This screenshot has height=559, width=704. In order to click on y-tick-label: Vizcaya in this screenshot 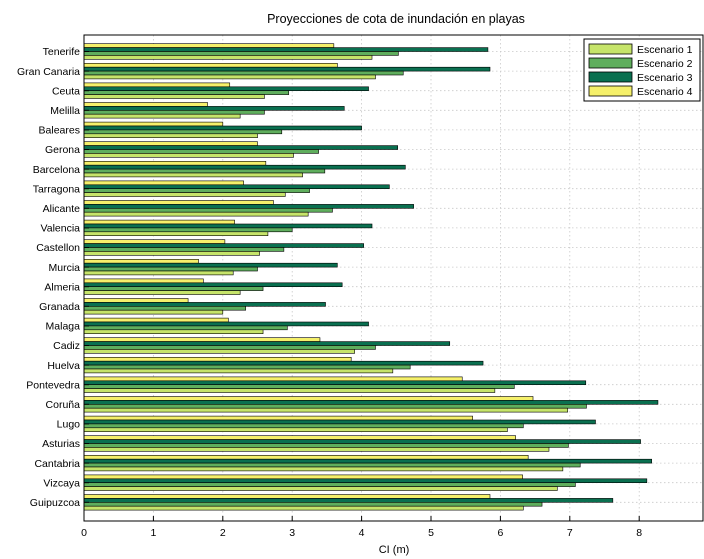, I will do `click(61, 483)`.